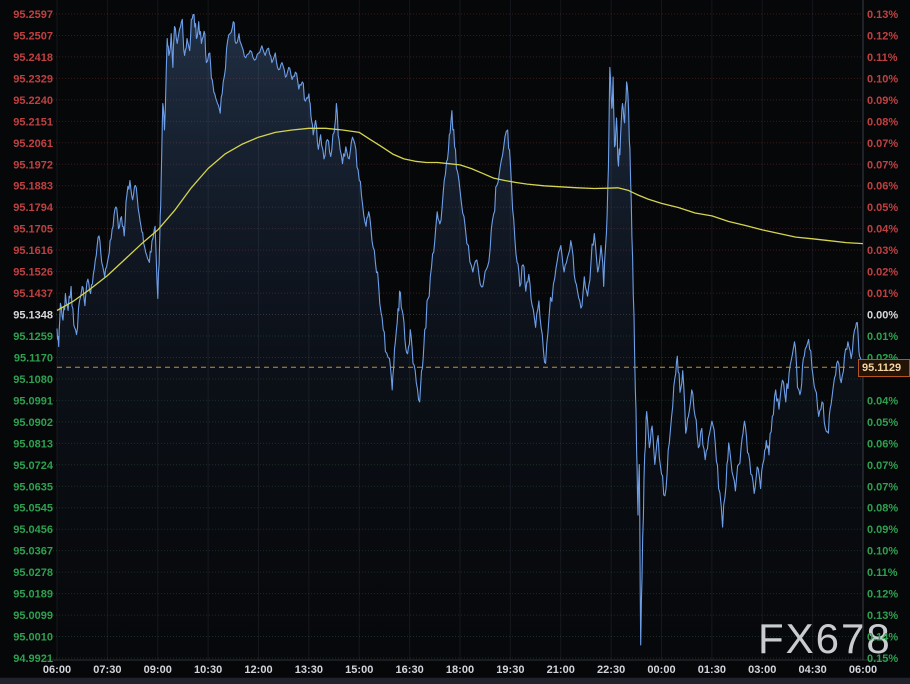  Describe the element at coordinates (107, 670) in the screenshot. I see `time-axis-label: 07:30` at that location.